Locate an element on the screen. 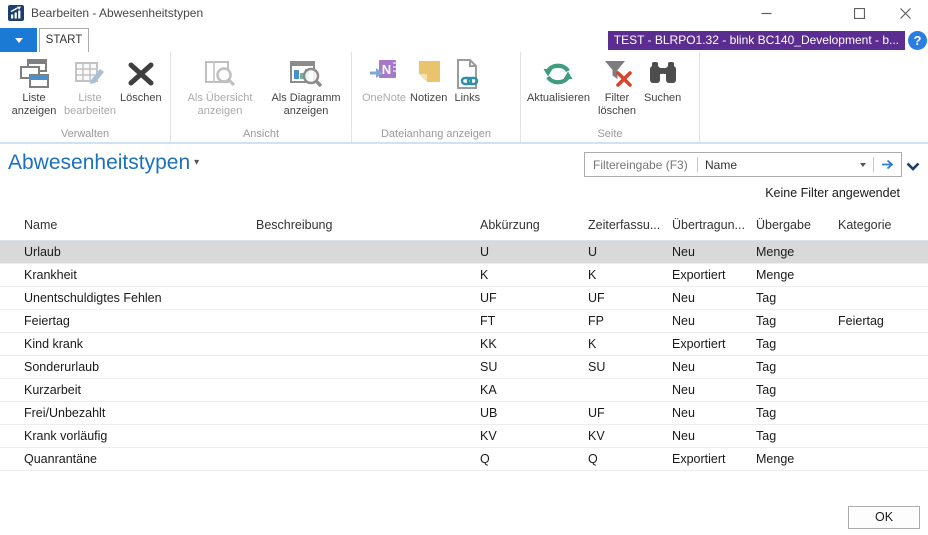 The width and height of the screenshot is (928, 535). edit-list-button: Liste bearbeiten is located at coordinates (90, 88).